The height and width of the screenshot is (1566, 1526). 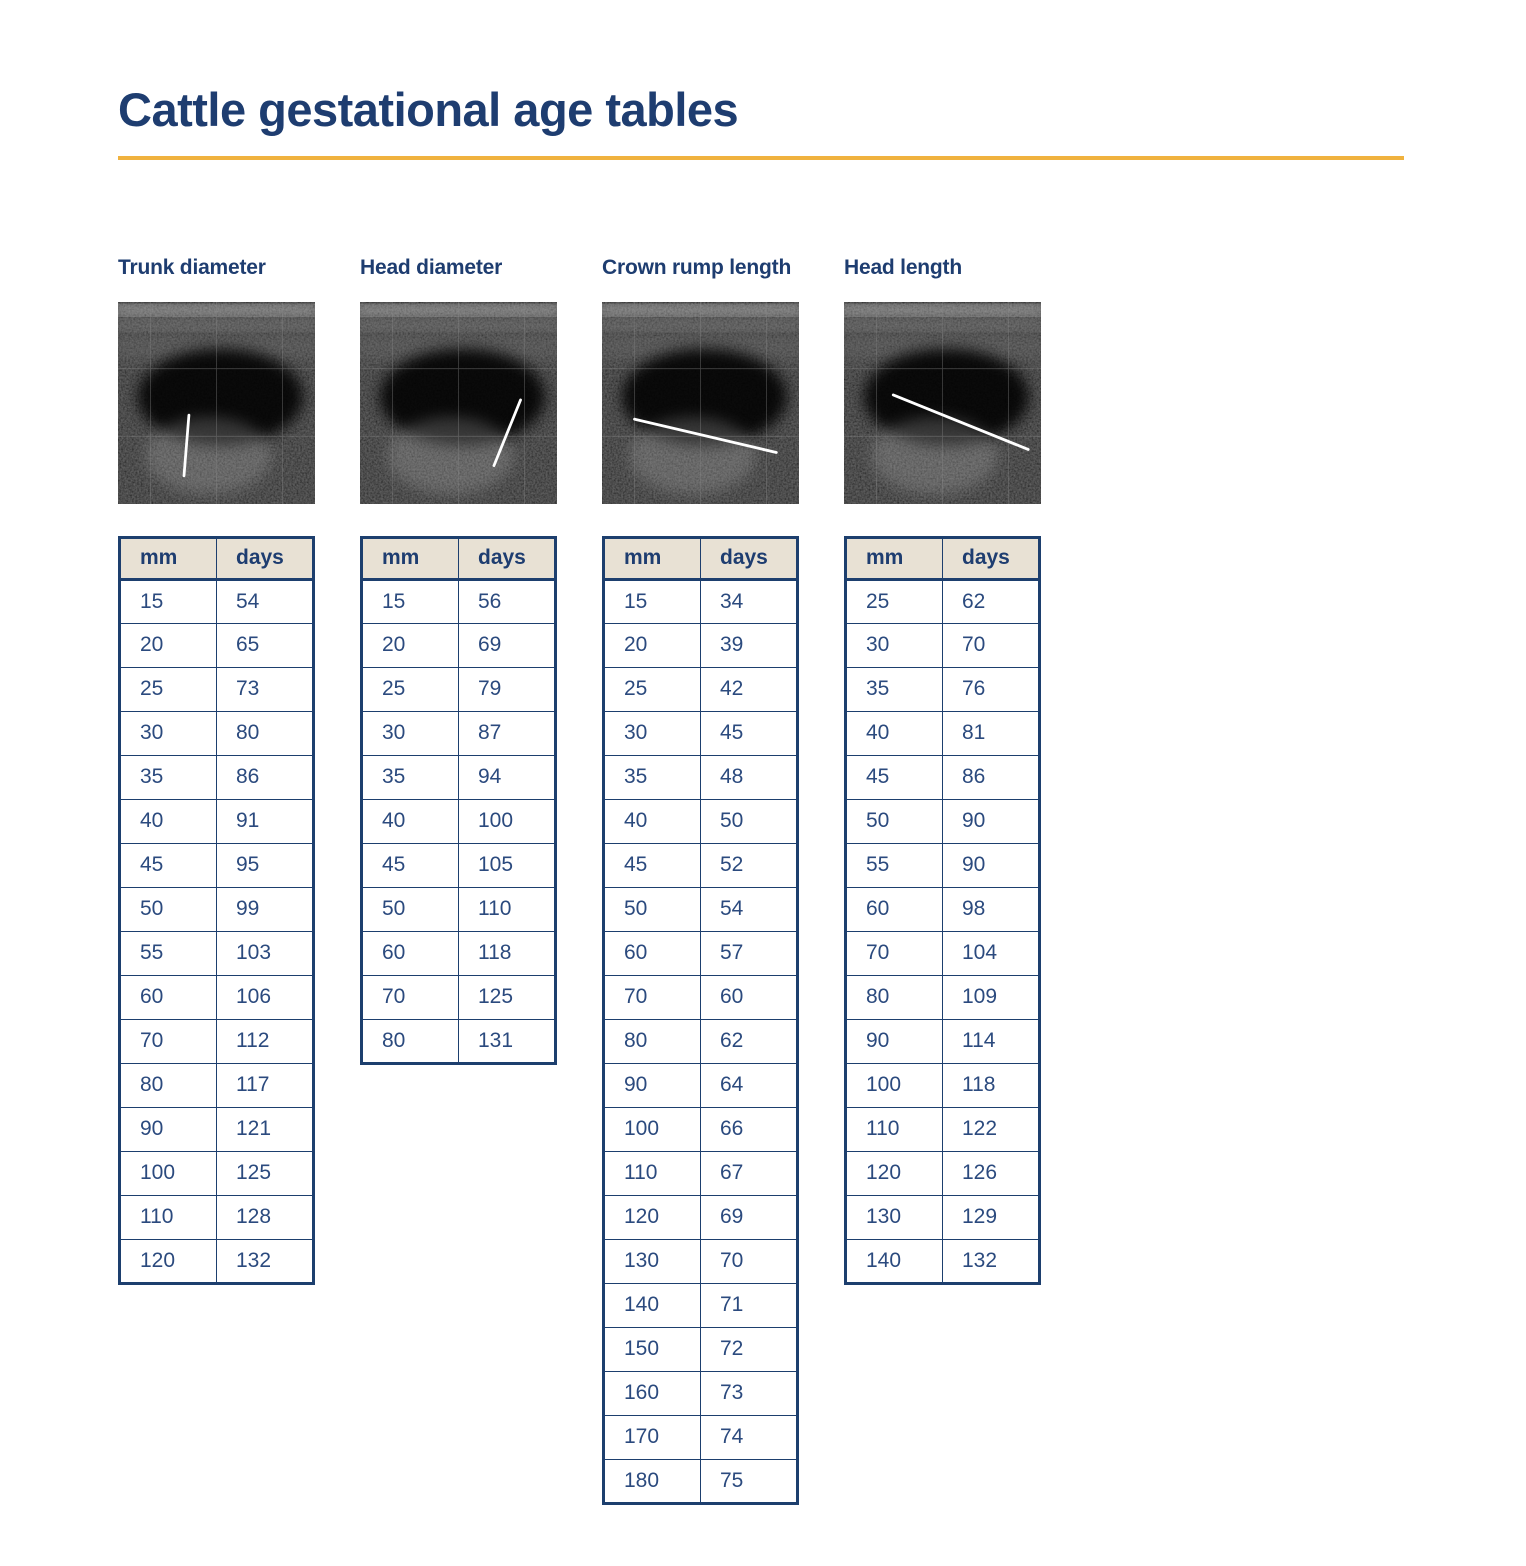 What do you see at coordinates (428, 109) in the screenshot?
I see `page-title: Cattle gestational age tables` at bounding box center [428, 109].